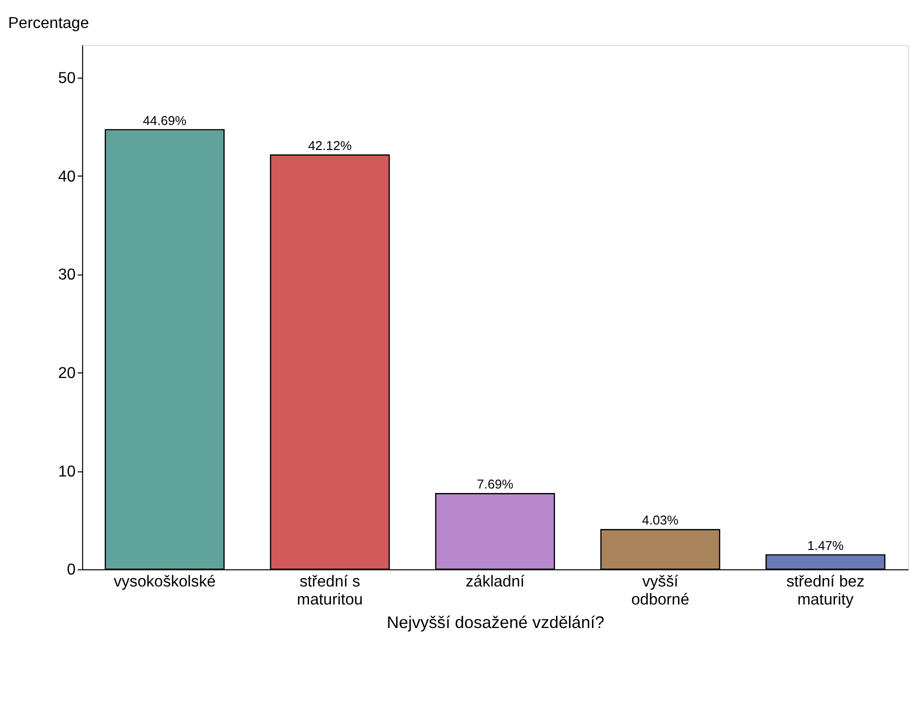 Image resolution: width=912 pixels, height=706 pixels. Describe the element at coordinates (49, 23) in the screenshot. I see `y-axis-title: Percentage` at that location.